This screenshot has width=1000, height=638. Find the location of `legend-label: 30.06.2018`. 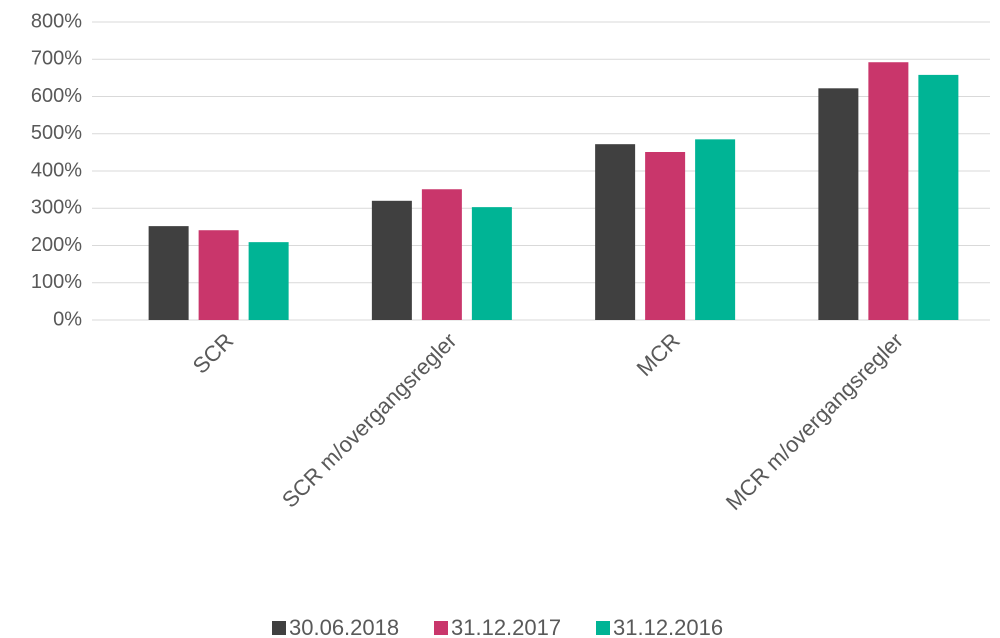

legend-label: 30.06.2018 is located at coordinates (344, 626).